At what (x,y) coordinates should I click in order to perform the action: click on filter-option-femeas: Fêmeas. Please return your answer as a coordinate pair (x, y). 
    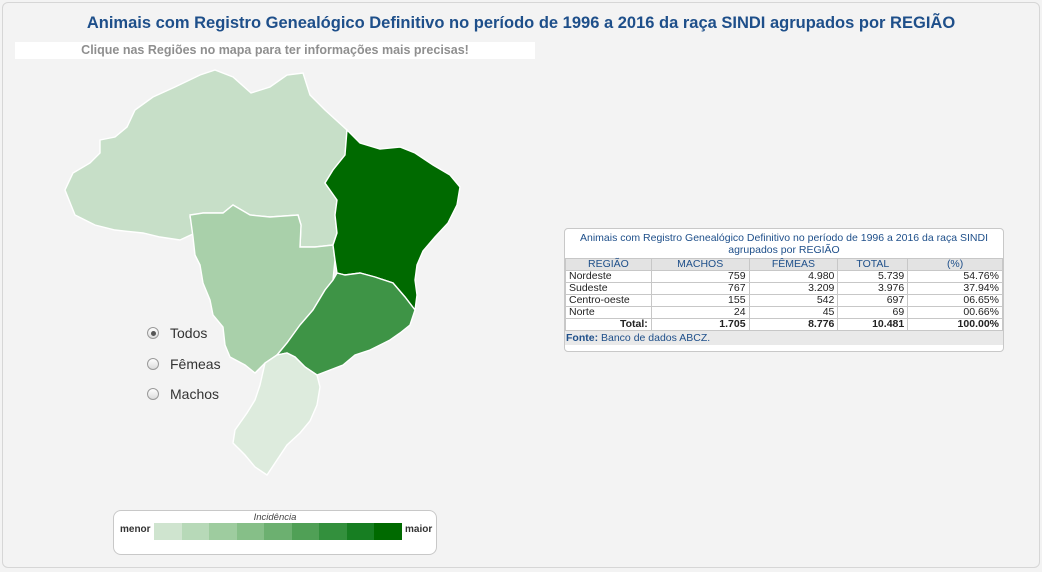
    Looking at the image, I should click on (184, 364).